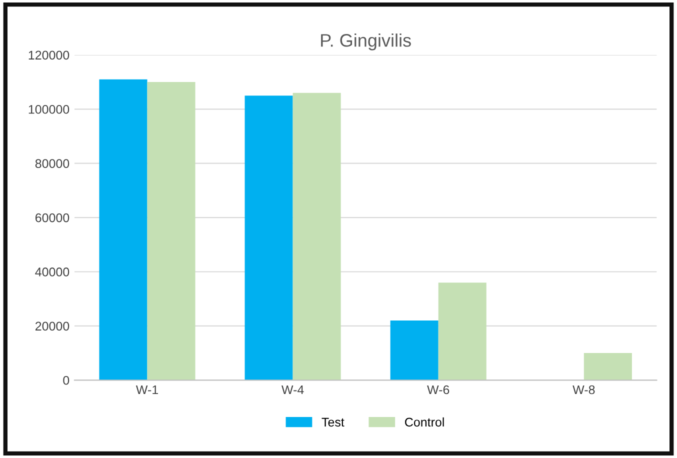 Image resolution: width=677 pixels, height=458 pixels. What do you see at coordinates (333, 422) in the screenshot?
I see `legend-label: Test` at bounding box center [333, 422].